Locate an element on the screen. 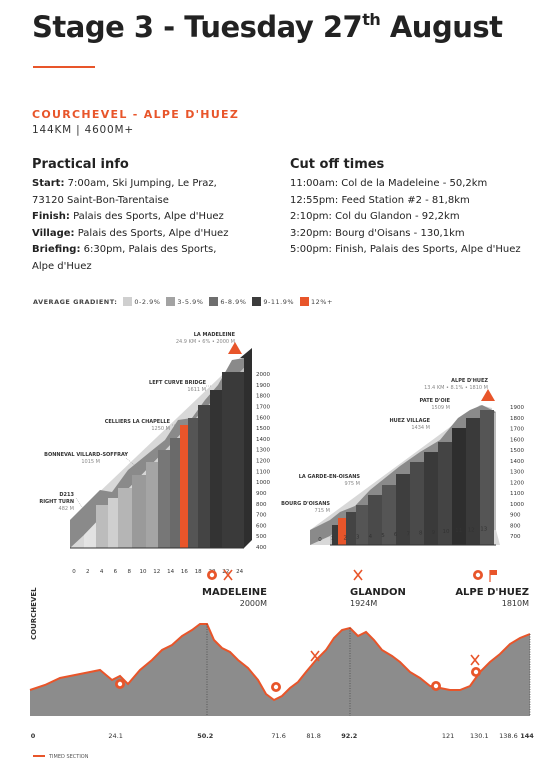  x-tick-label: 4 is located at coordinates (371, 537).